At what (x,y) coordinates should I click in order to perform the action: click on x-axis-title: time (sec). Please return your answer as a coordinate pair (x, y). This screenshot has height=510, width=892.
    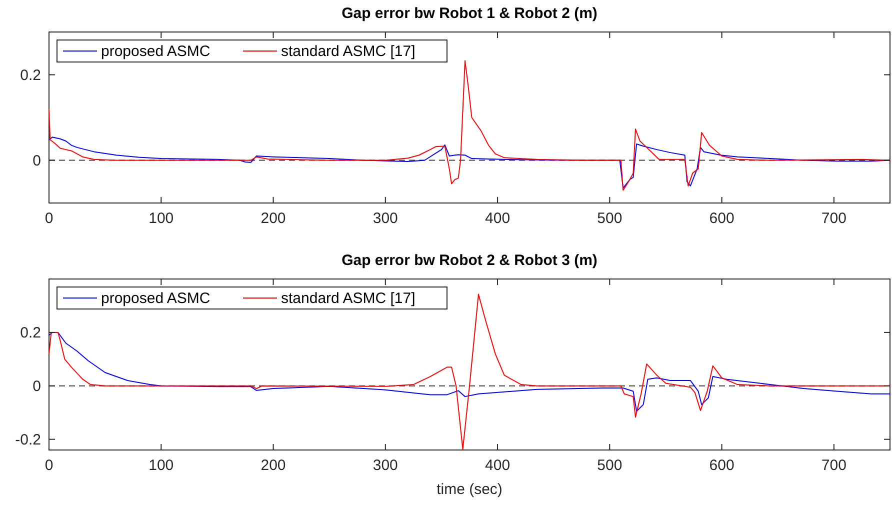
    Looking at the image, I should click on (469, 489).